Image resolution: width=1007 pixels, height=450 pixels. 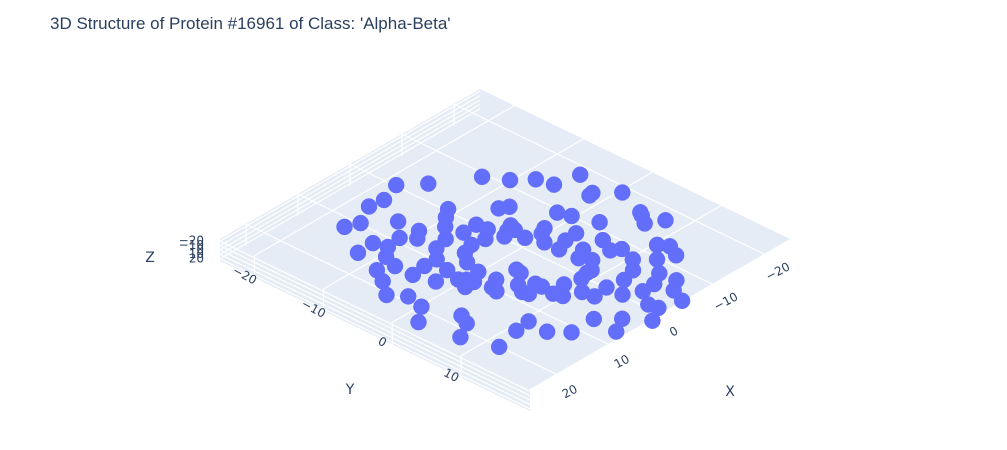 What do you see at coordinates (200, 250) in the screenshot?
I see `z-tick-label: 0` at bounding box center [200, 250].